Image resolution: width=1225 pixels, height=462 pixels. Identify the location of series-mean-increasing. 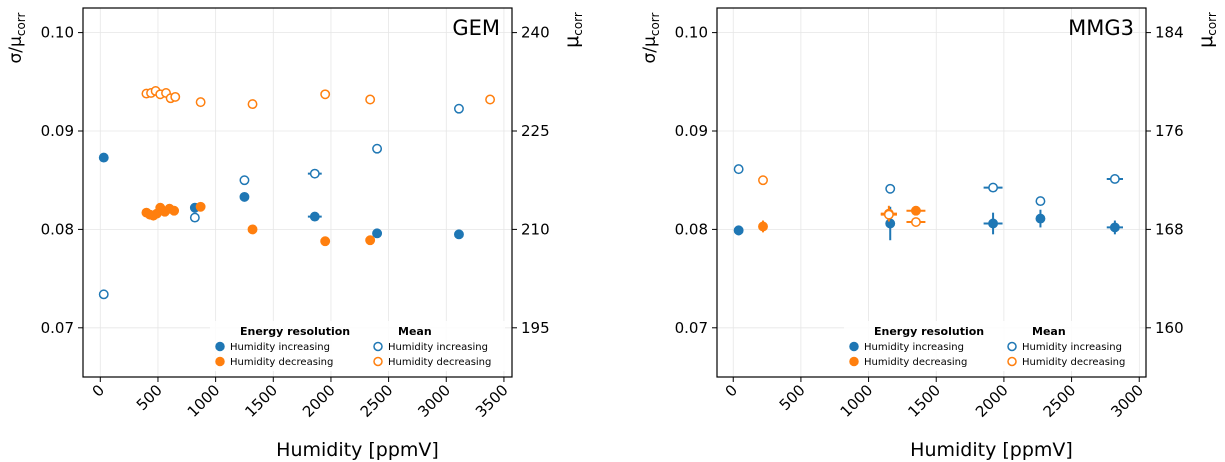
(928, 185).